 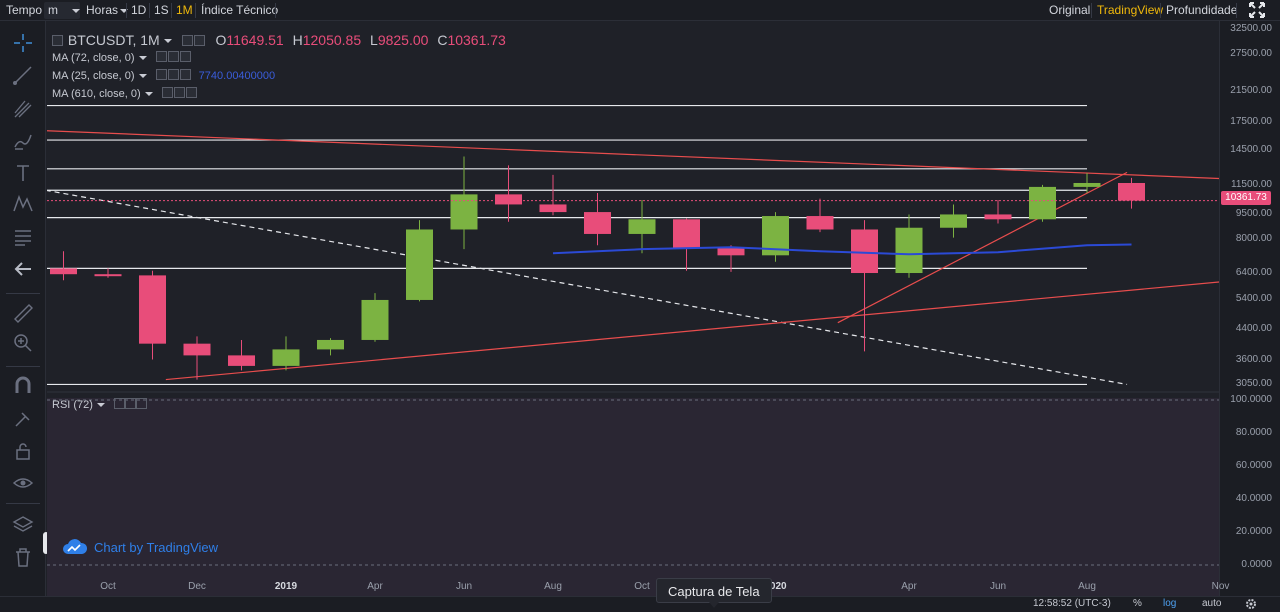 I want to click on time-tick-label: 2020, so click(x=775, y=586).